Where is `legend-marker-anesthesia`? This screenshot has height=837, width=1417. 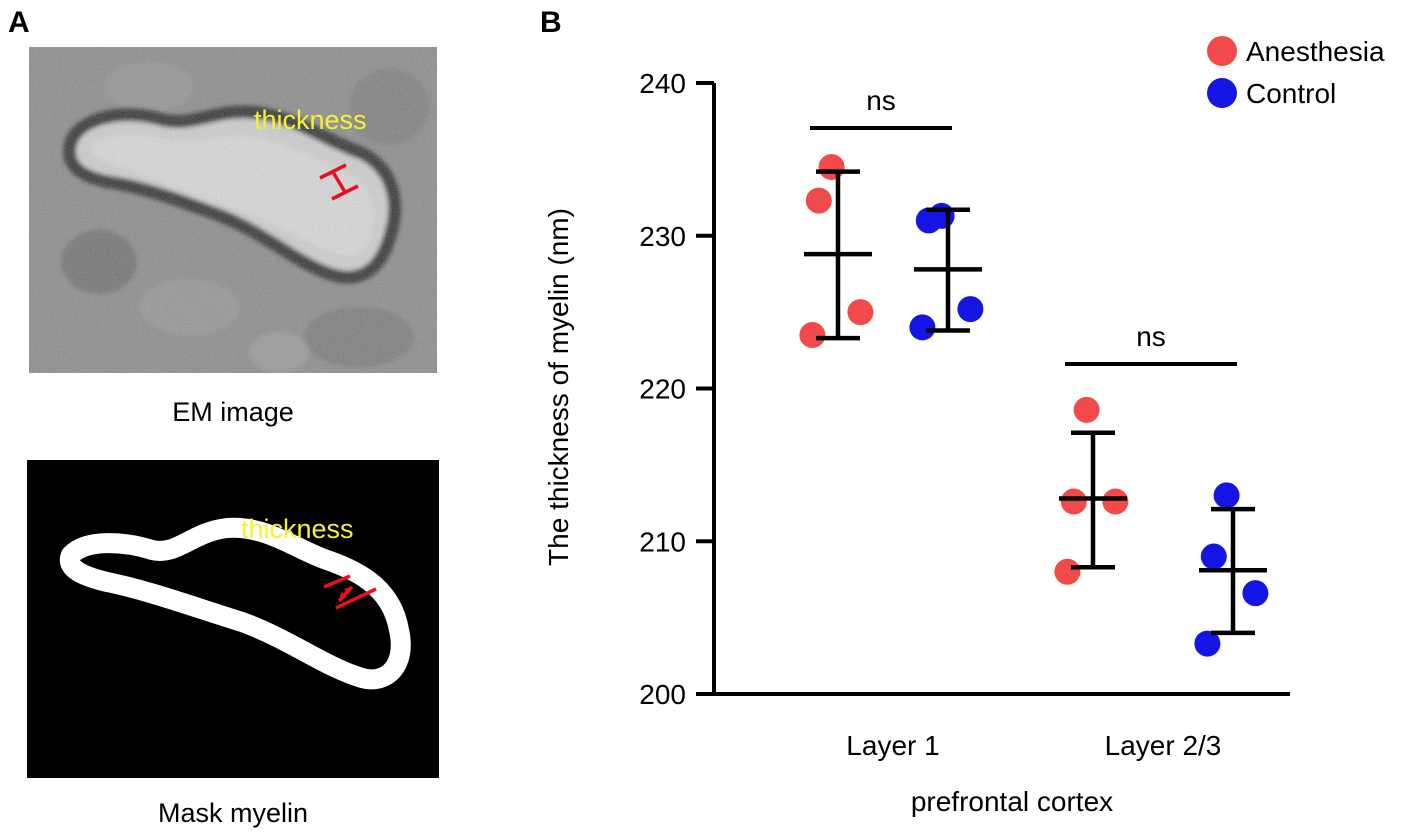
legend-marker-anesthesia is located at coordinates (1222, 51).